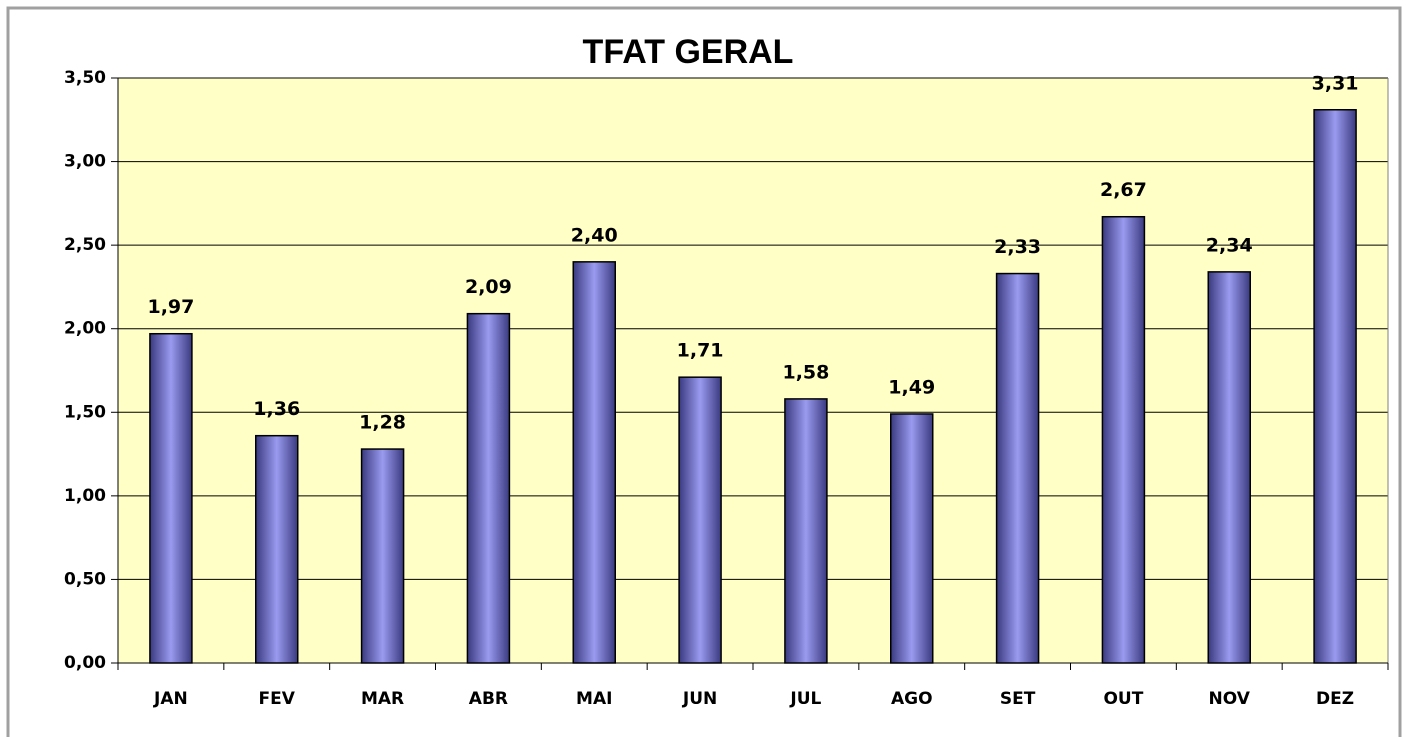  I want to click on x-tick-label: SET, so click(1018, 699).